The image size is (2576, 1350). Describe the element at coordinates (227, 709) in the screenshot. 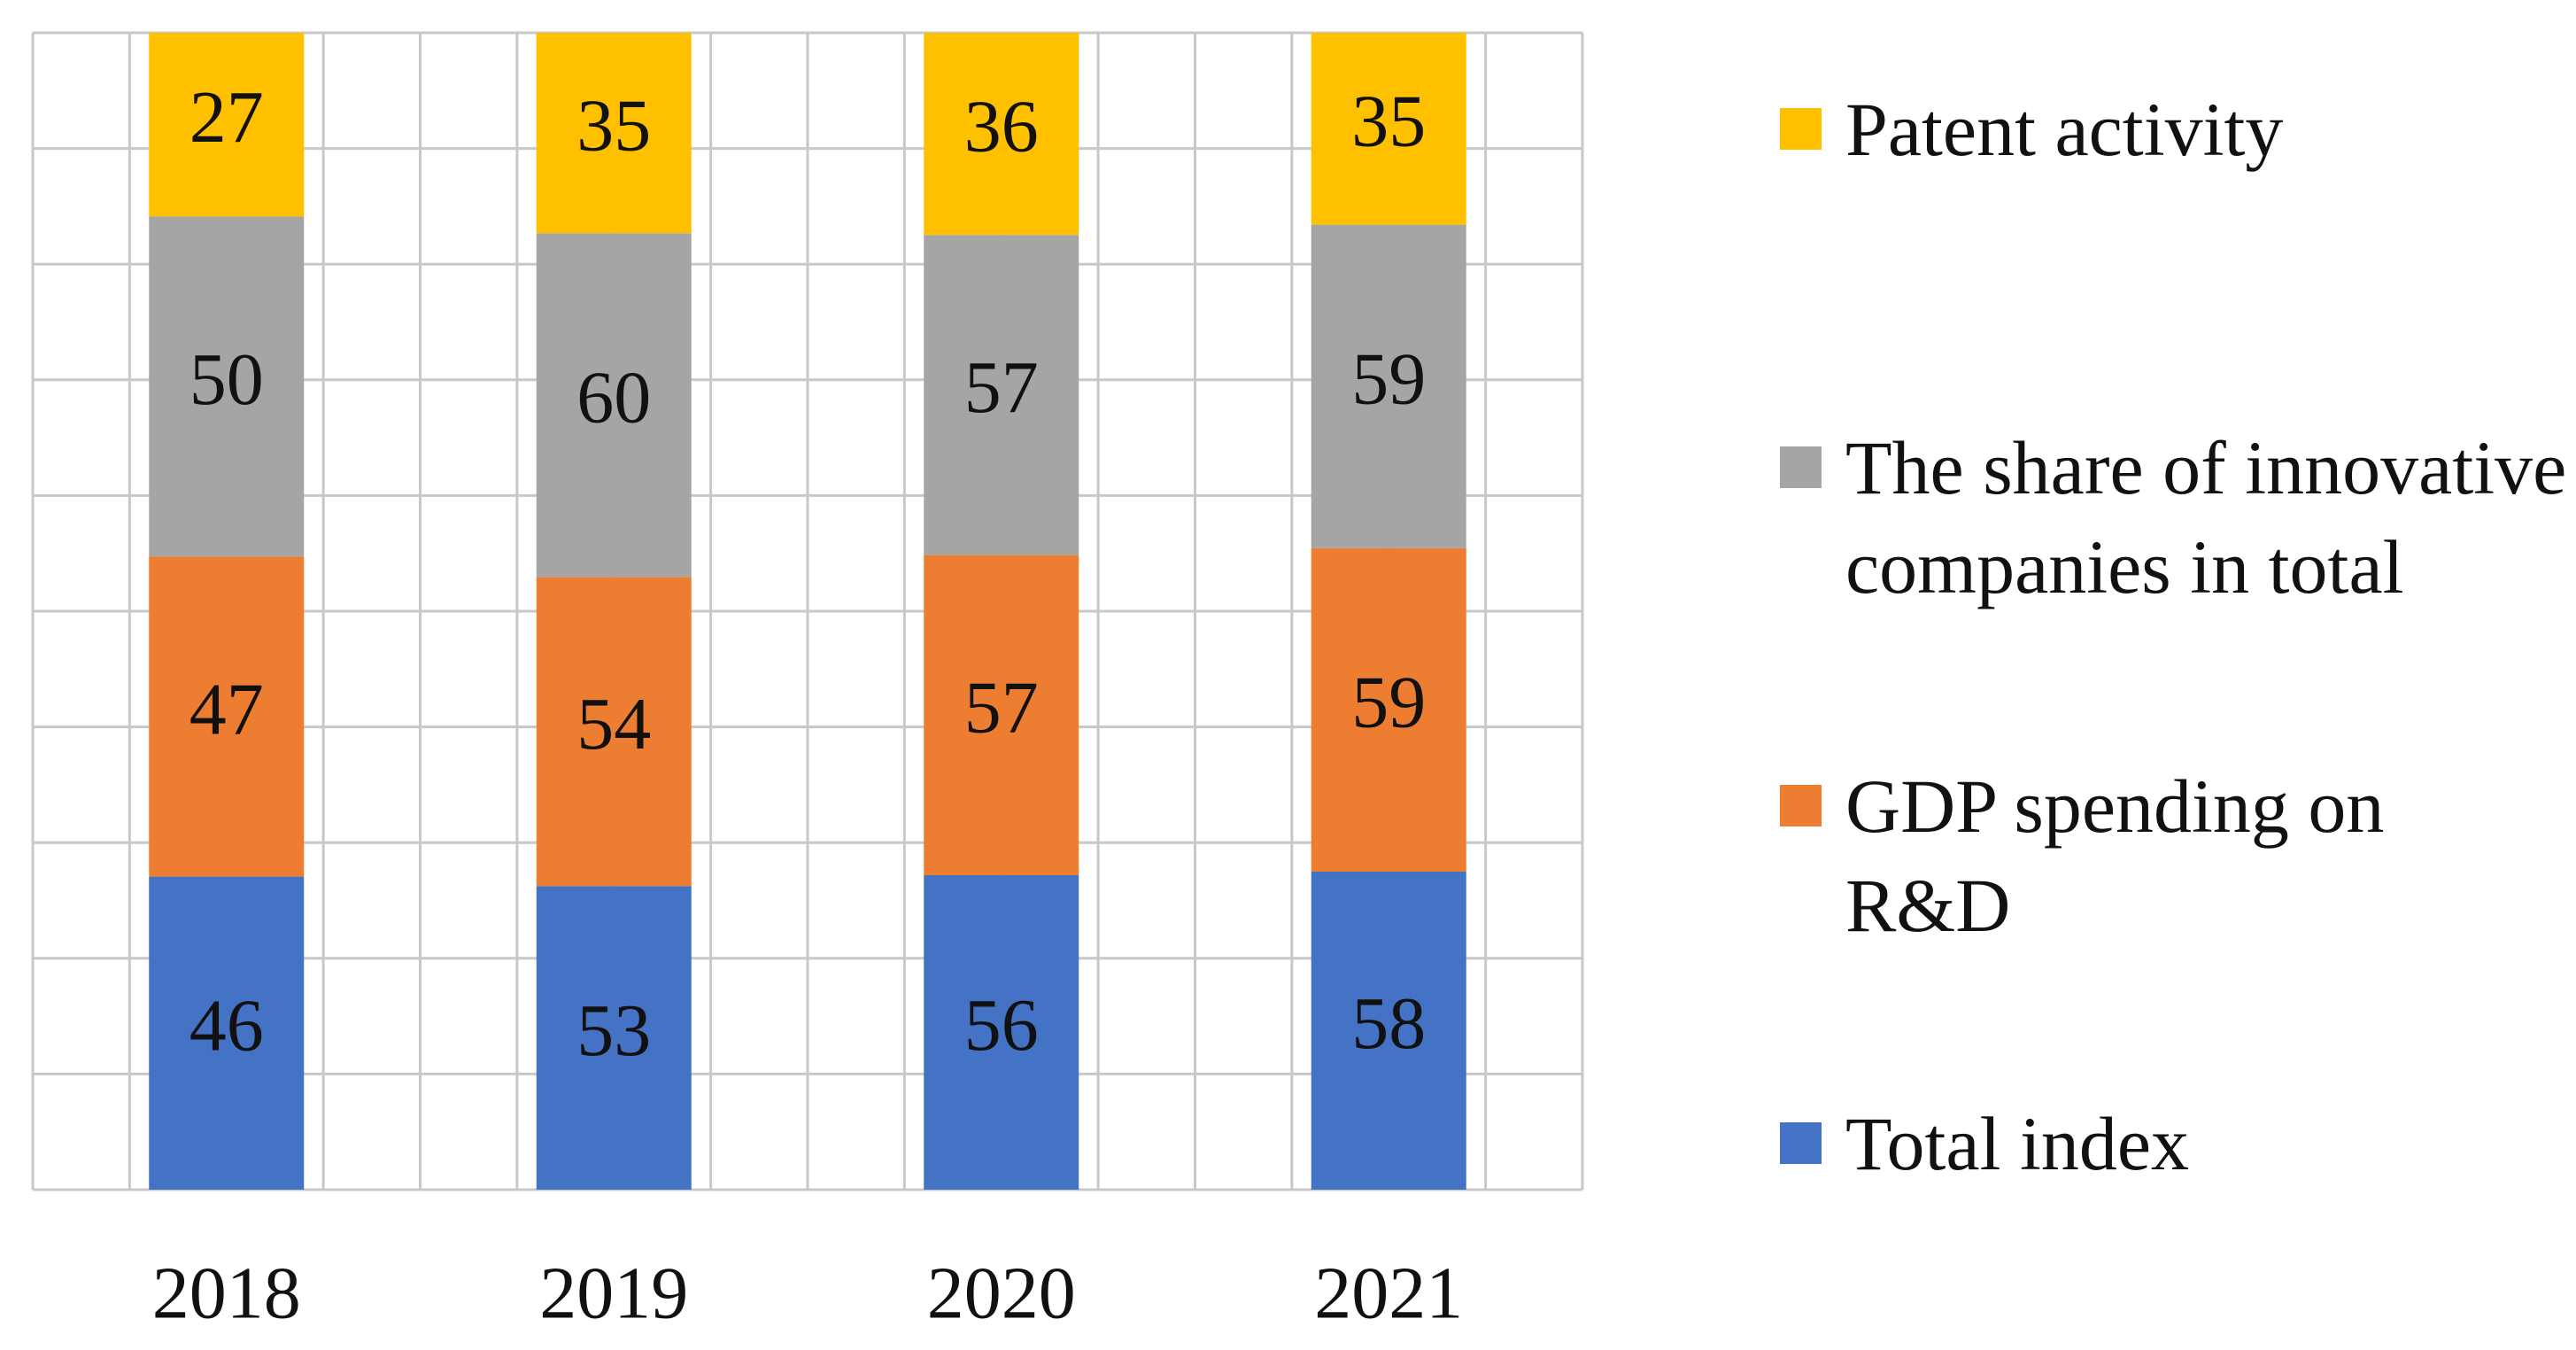

I see `data-label: 47` at that location.